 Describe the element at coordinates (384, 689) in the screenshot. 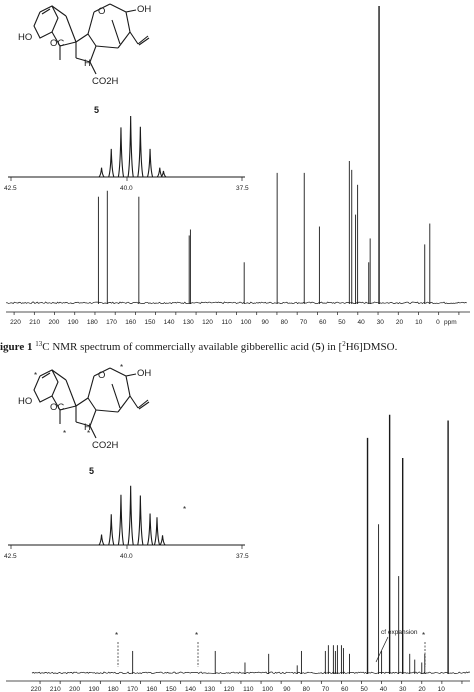

I see `axis-tick-label: 40` at that location.